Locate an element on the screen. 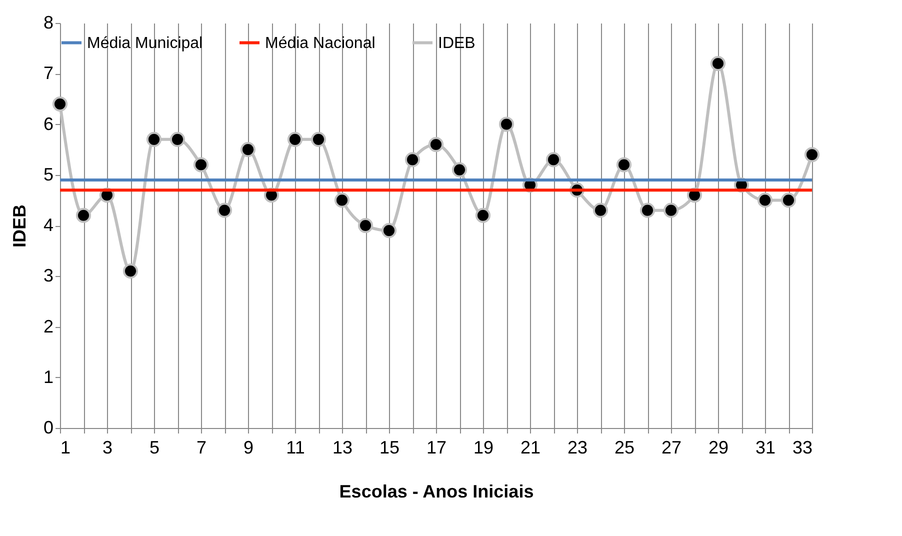 The width and height of the screenshot is (902, 536). y-tick-label: 8 is located at coordinates (48, 22).